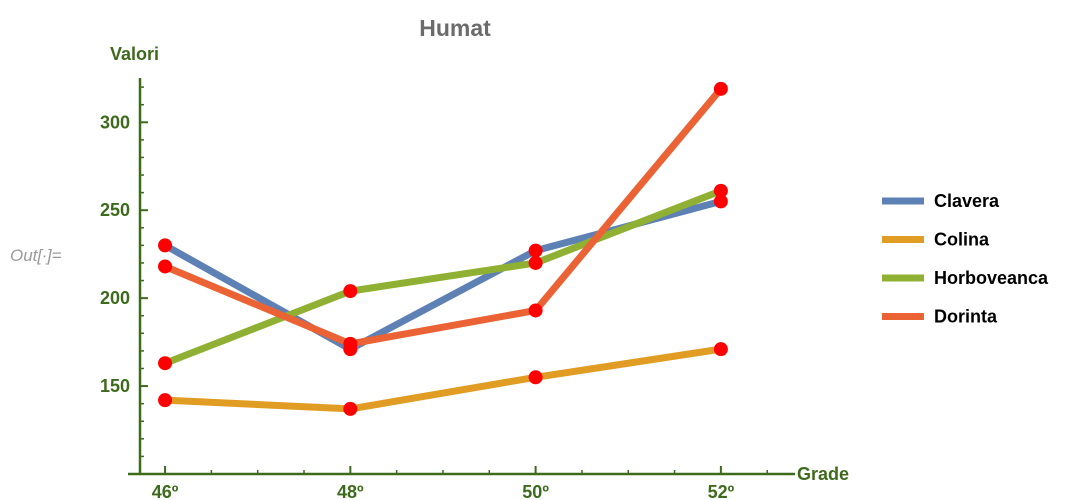  What do you see at coordinates (350, 491) in the screenshot?
I see `x-tick-label: 48º` at bounding box center [350, 491].